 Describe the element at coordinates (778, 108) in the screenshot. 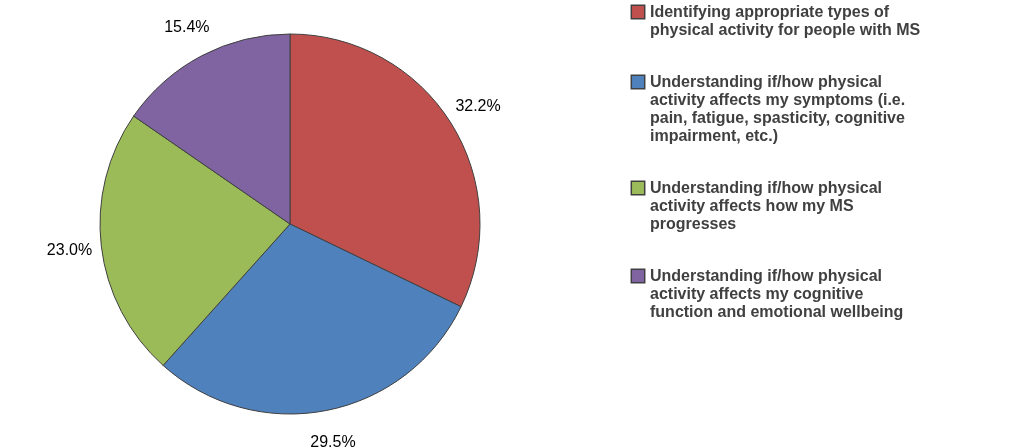

I see `legend-label: Understanding if/how physical activity affects my symptoms (i.e. pain, fatigue, spasticity, cognitive impairment, etc.)` at that location.